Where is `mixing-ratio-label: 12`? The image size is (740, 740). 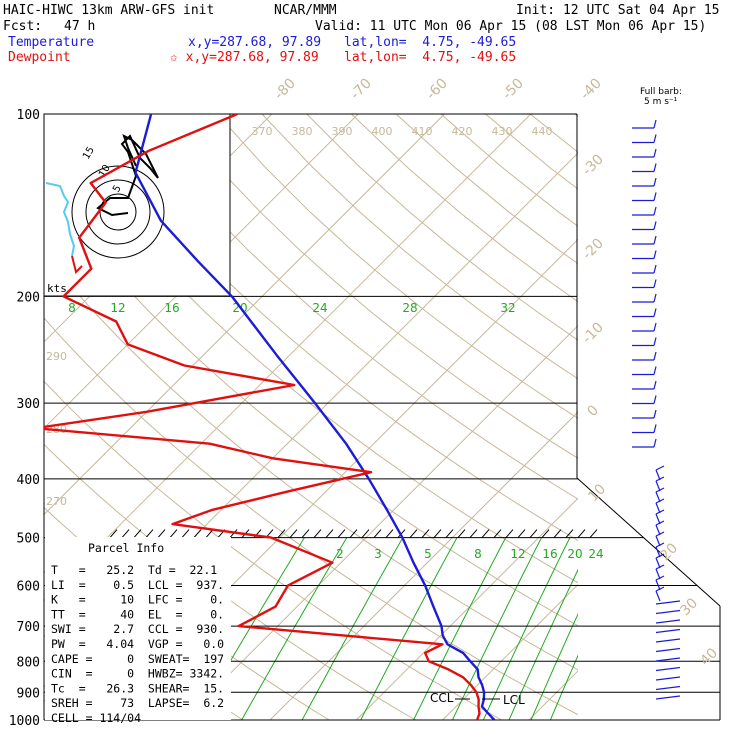
mixing-ratio-label: 12 is located at coordinates (517, 554).